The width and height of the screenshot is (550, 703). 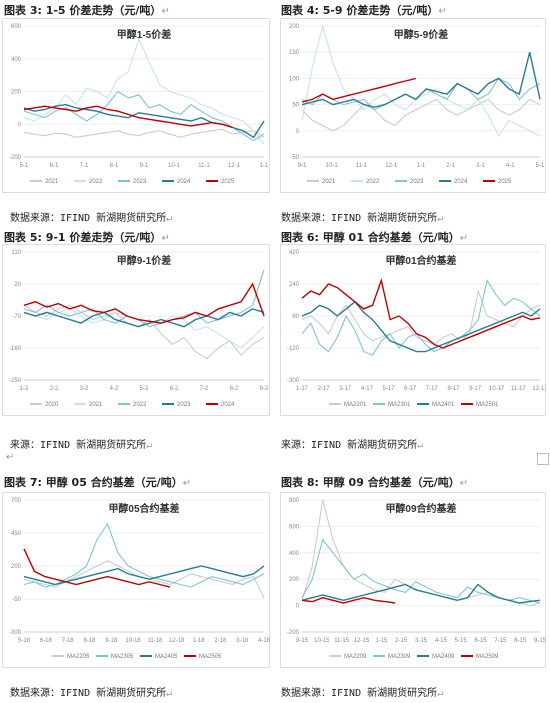 I want to click on x-tick-label: 3-17, so click(x=345, y=389).